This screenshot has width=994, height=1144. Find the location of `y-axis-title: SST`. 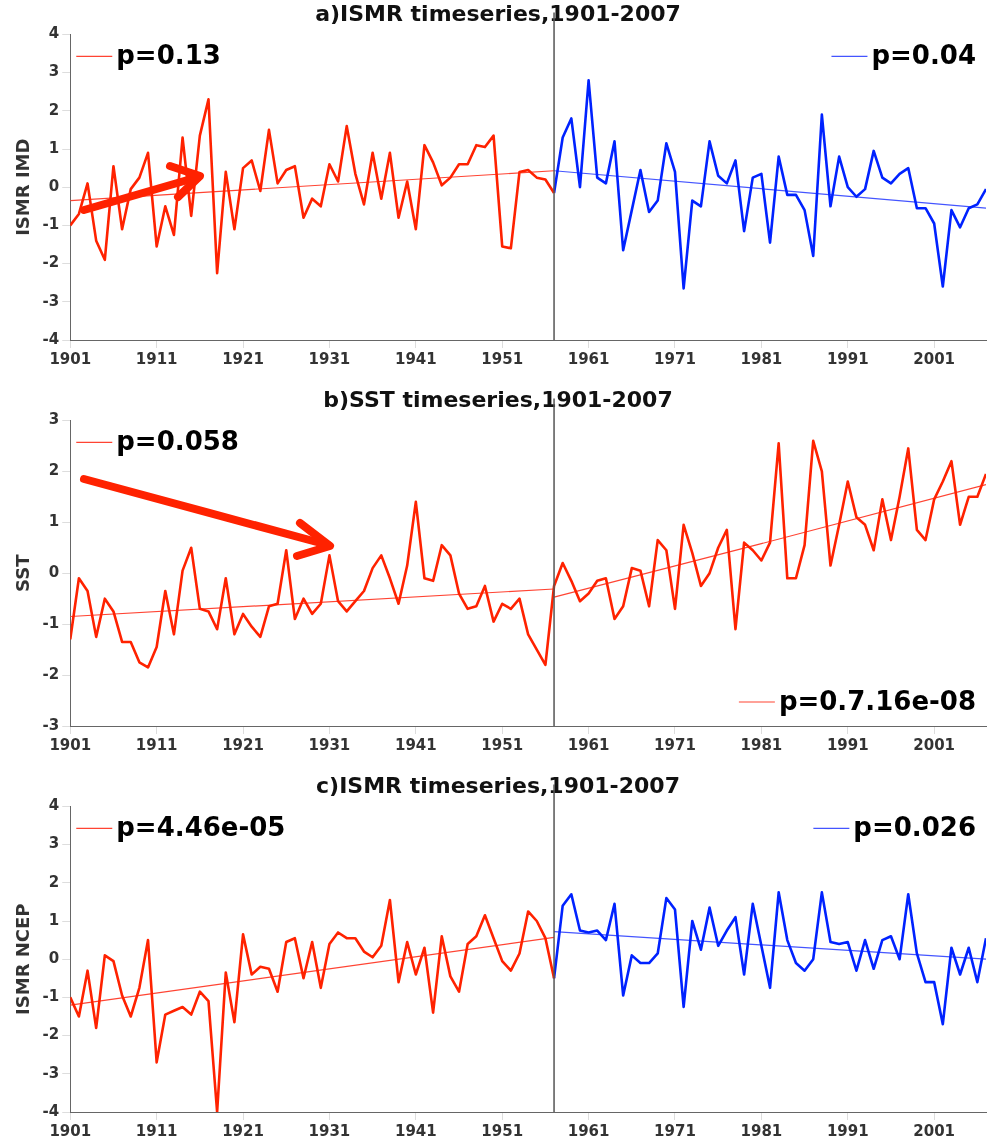

y-axis-title: SST is located at coordinates (23, 572).